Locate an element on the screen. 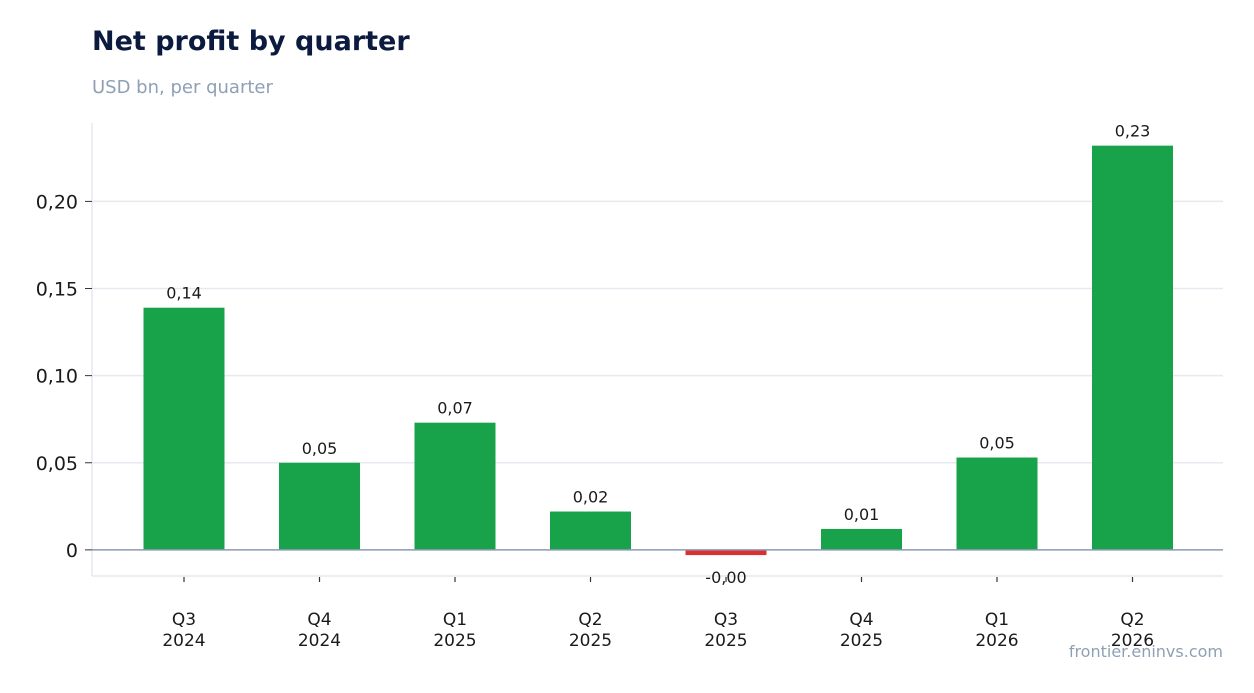 Image resolution: width=1254 pixels, height=693 pixels. y-tick-label: 0,05 is located at coordinates (57, 464).